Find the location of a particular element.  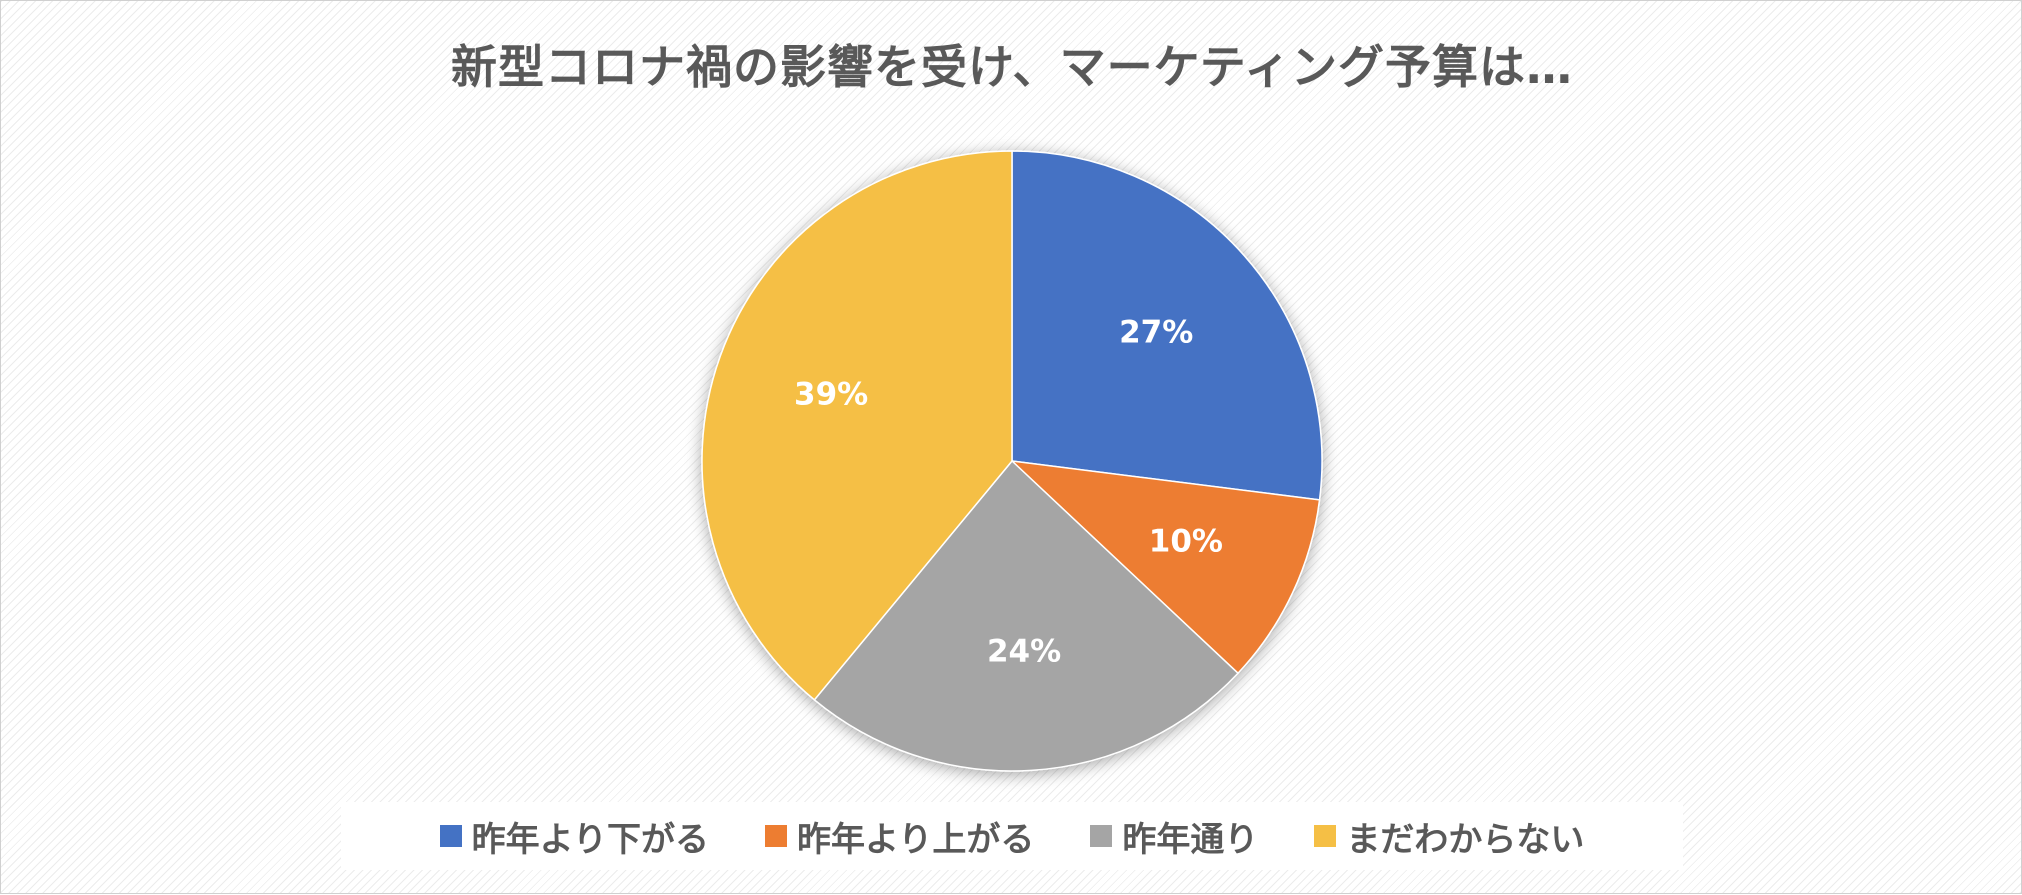

slice-data-label: 24% is located at coordinates (1024, 651).